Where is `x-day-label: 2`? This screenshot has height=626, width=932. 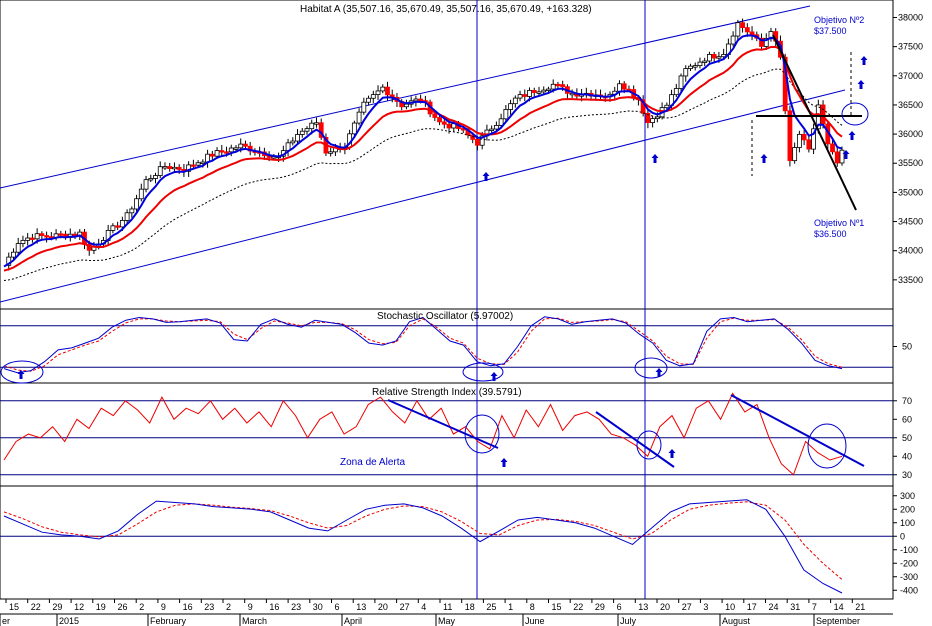 x-day-label: 2 is located at coordinates (228, 607).